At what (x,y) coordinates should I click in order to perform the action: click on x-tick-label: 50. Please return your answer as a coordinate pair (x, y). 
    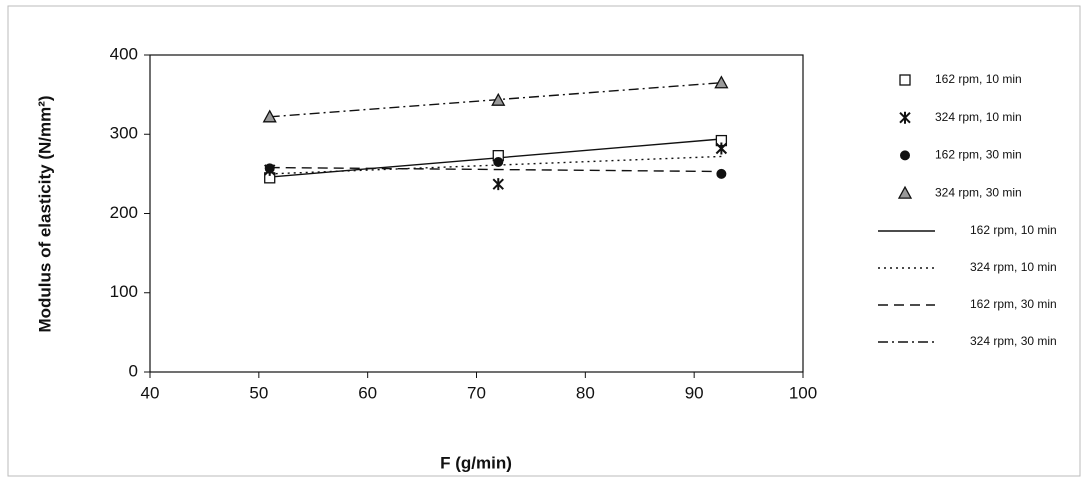
    Looking at the image, I should click on (258, 392).